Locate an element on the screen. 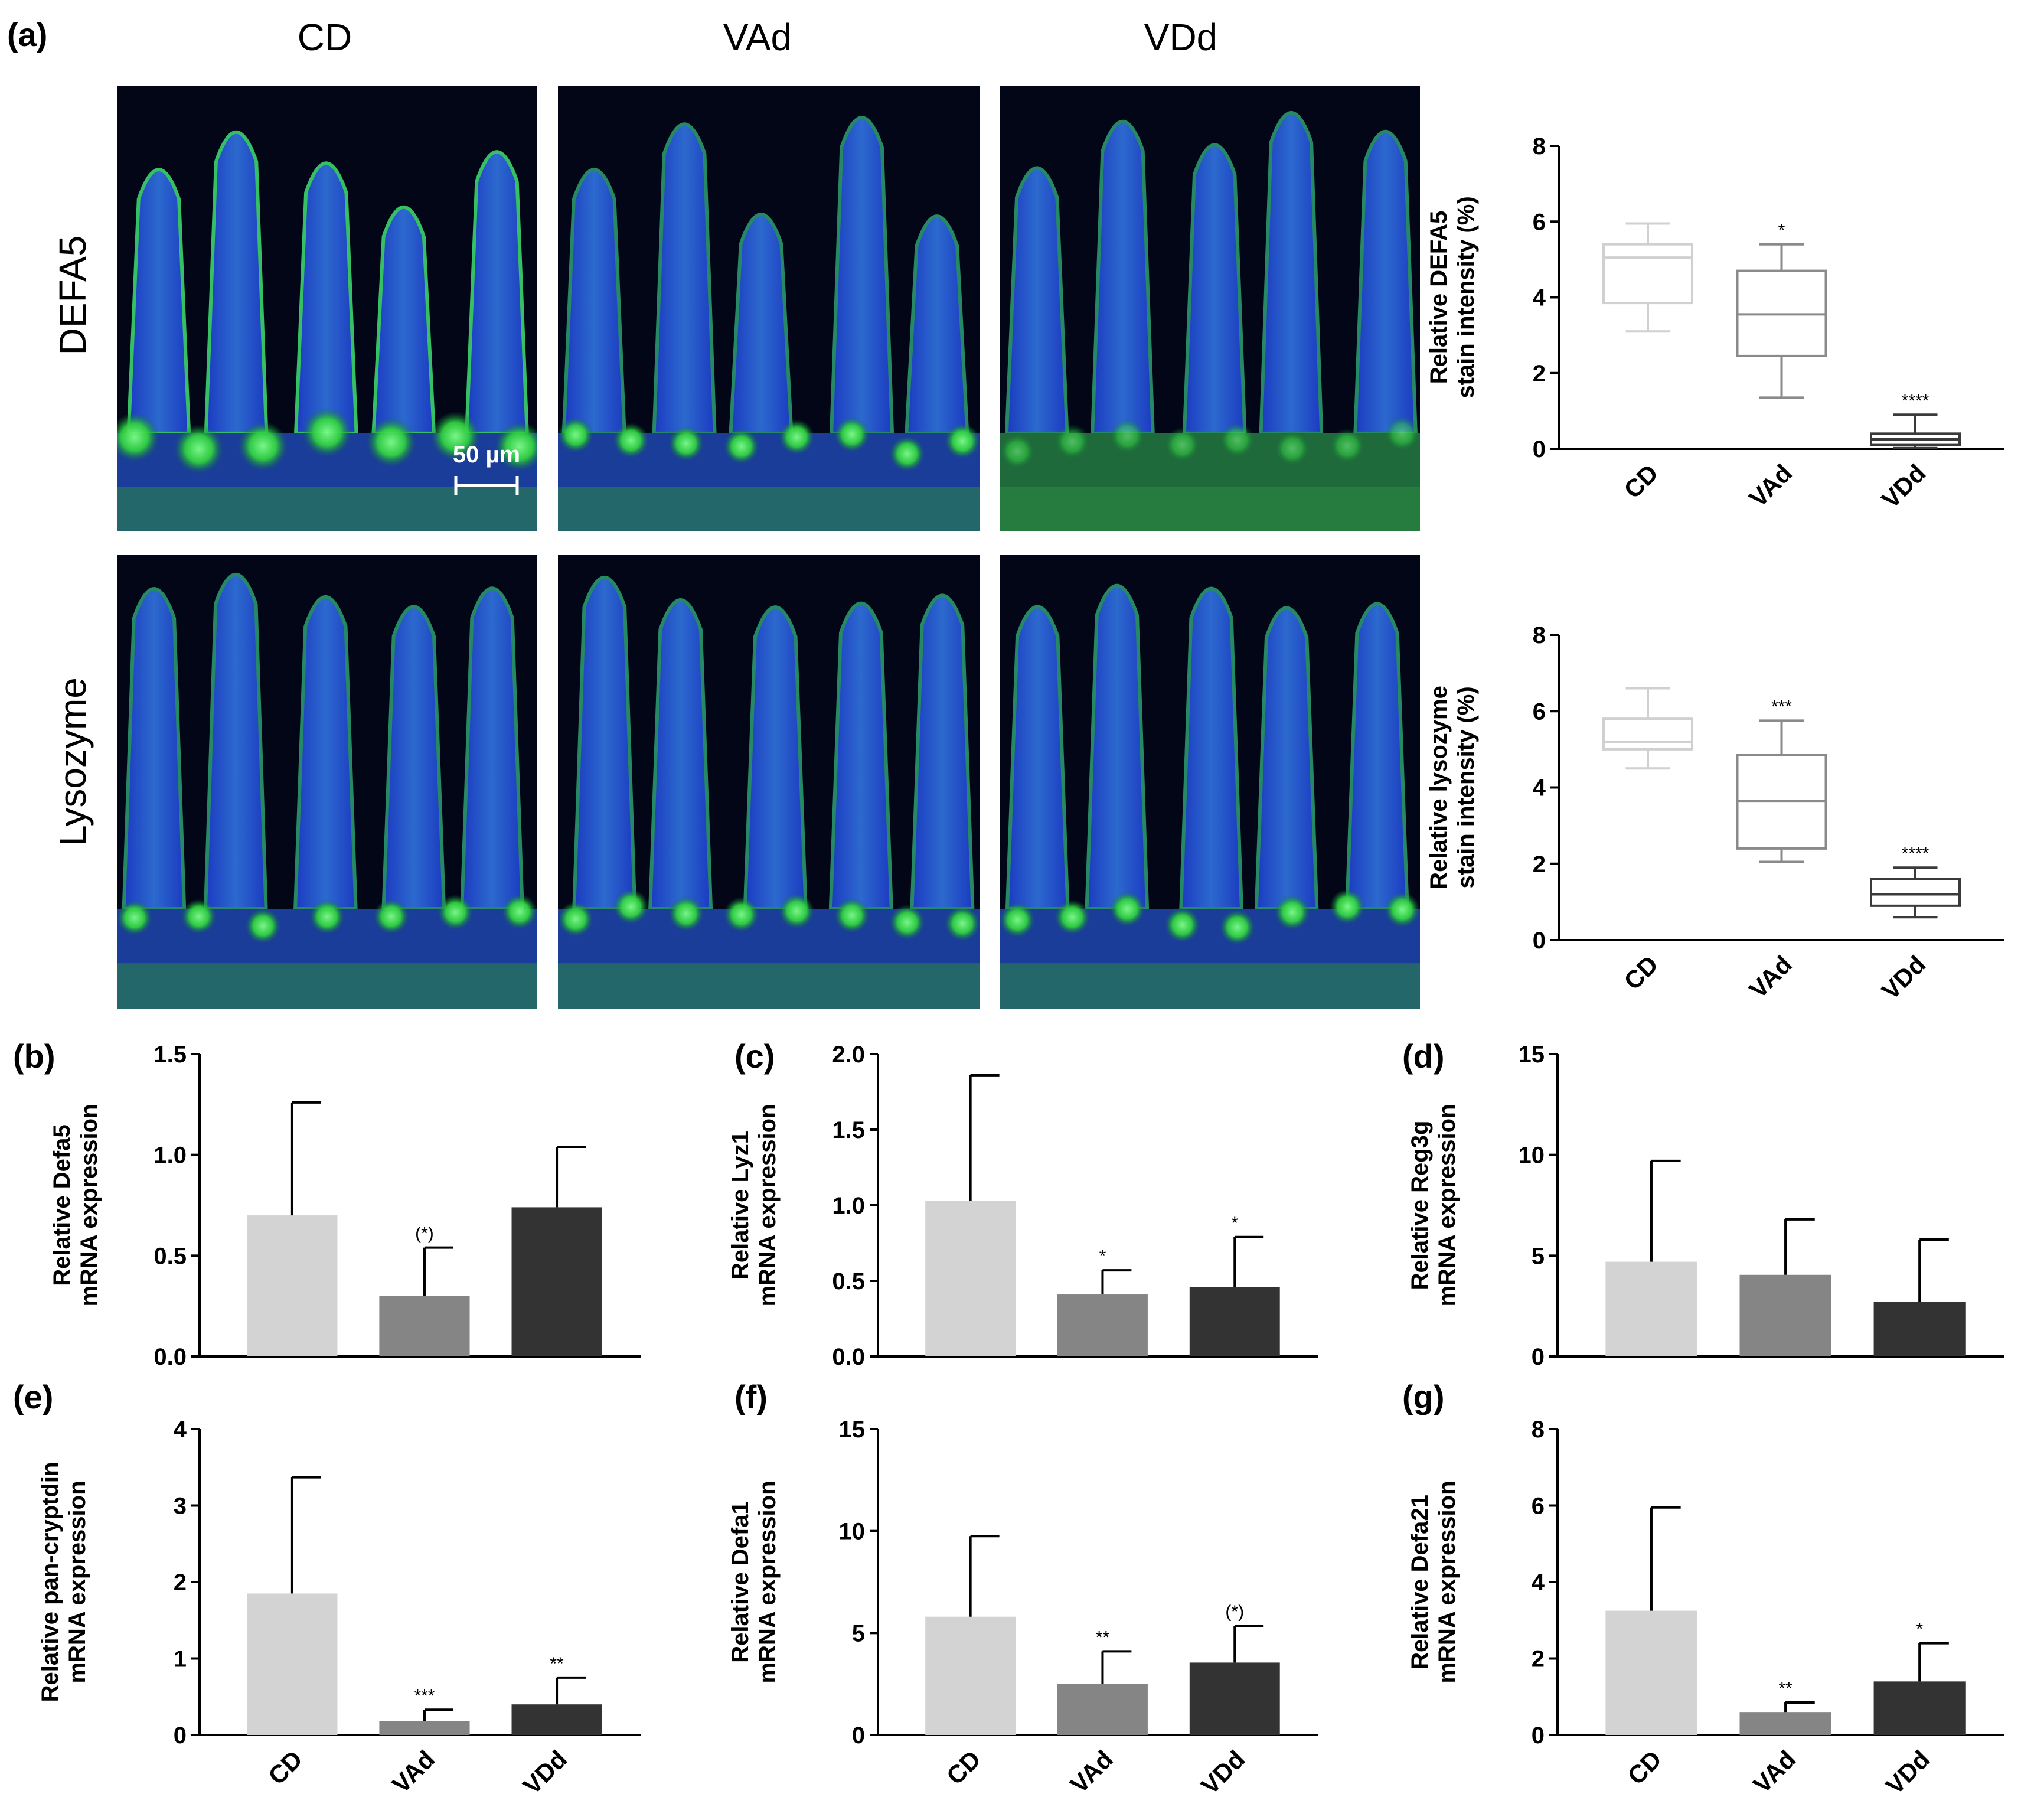 The image size is (2021, 1820). a-box-lysozyme-box-vad: *** is located at coordinates (1782, 780).